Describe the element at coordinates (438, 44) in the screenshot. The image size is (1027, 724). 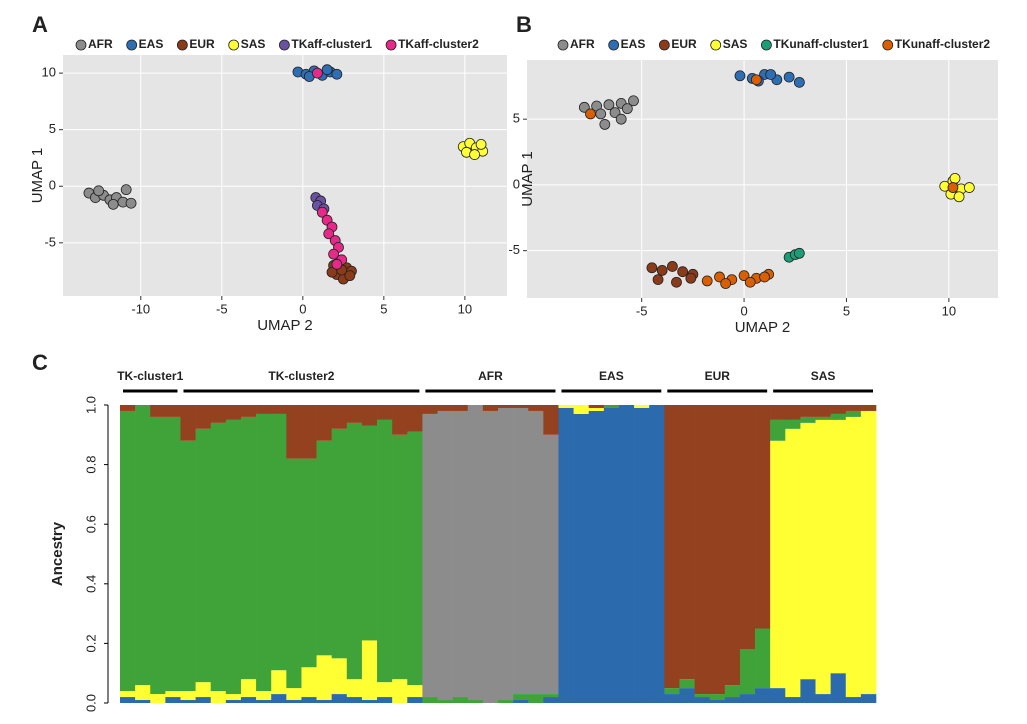
I see `legend-label: TKaff-cluster2` at that location.